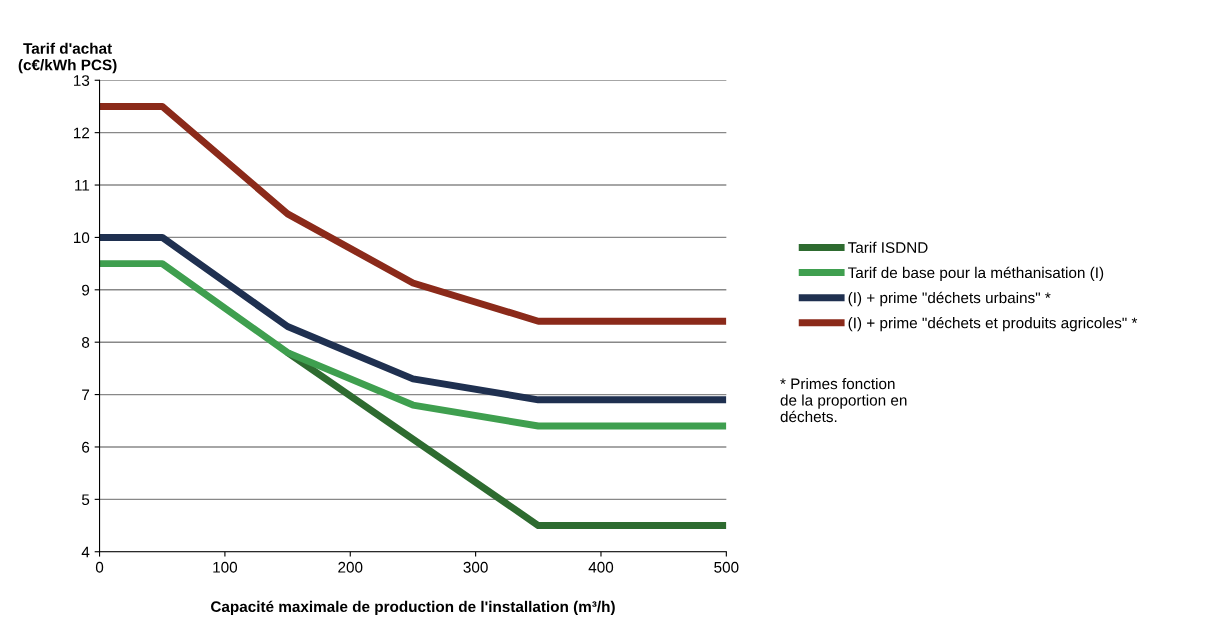  Describe the element at coordinates (949, 299) in the screenshot. I see `legend-label: (I) + prime "déchets urbains" *` at that location.